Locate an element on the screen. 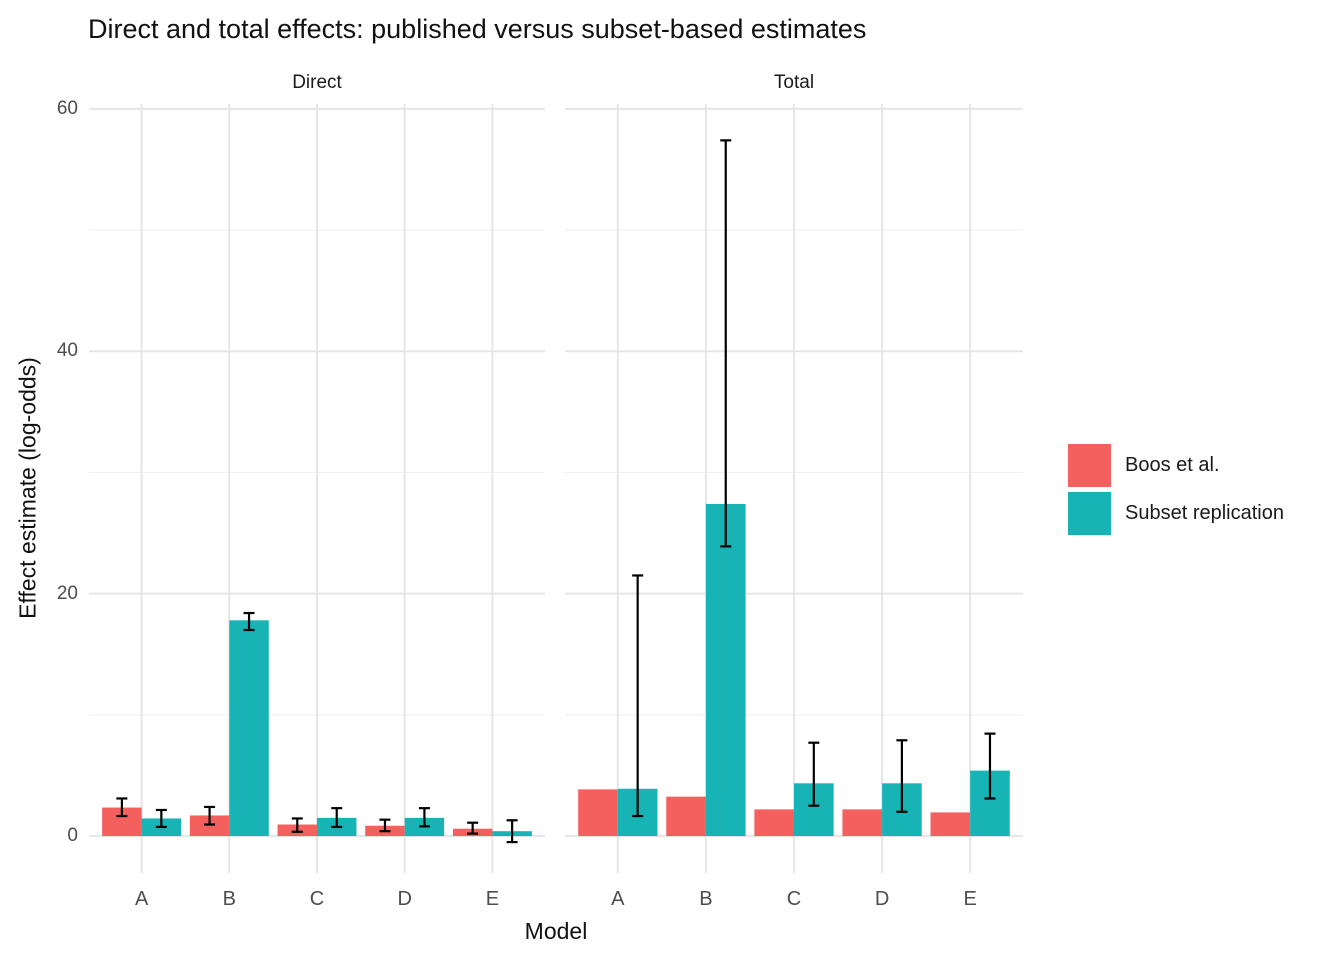  bar-direct-B-subset is located at coordinates (249, 728).